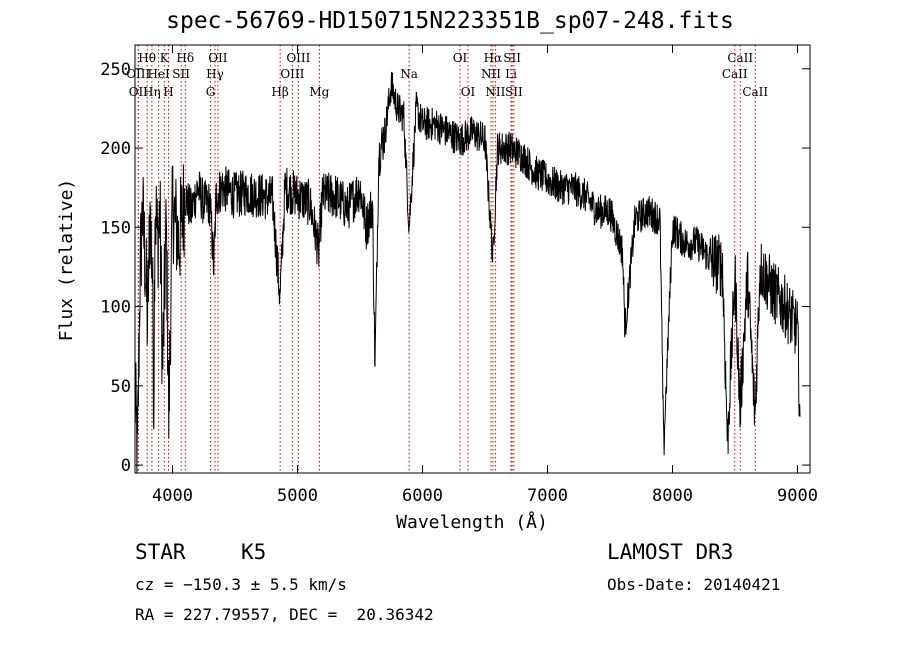 This screenshot has height=649, width=900. Describe the element at coordinates (215, 74) in the screenshot. I see `line-label: Hγ` at that location.